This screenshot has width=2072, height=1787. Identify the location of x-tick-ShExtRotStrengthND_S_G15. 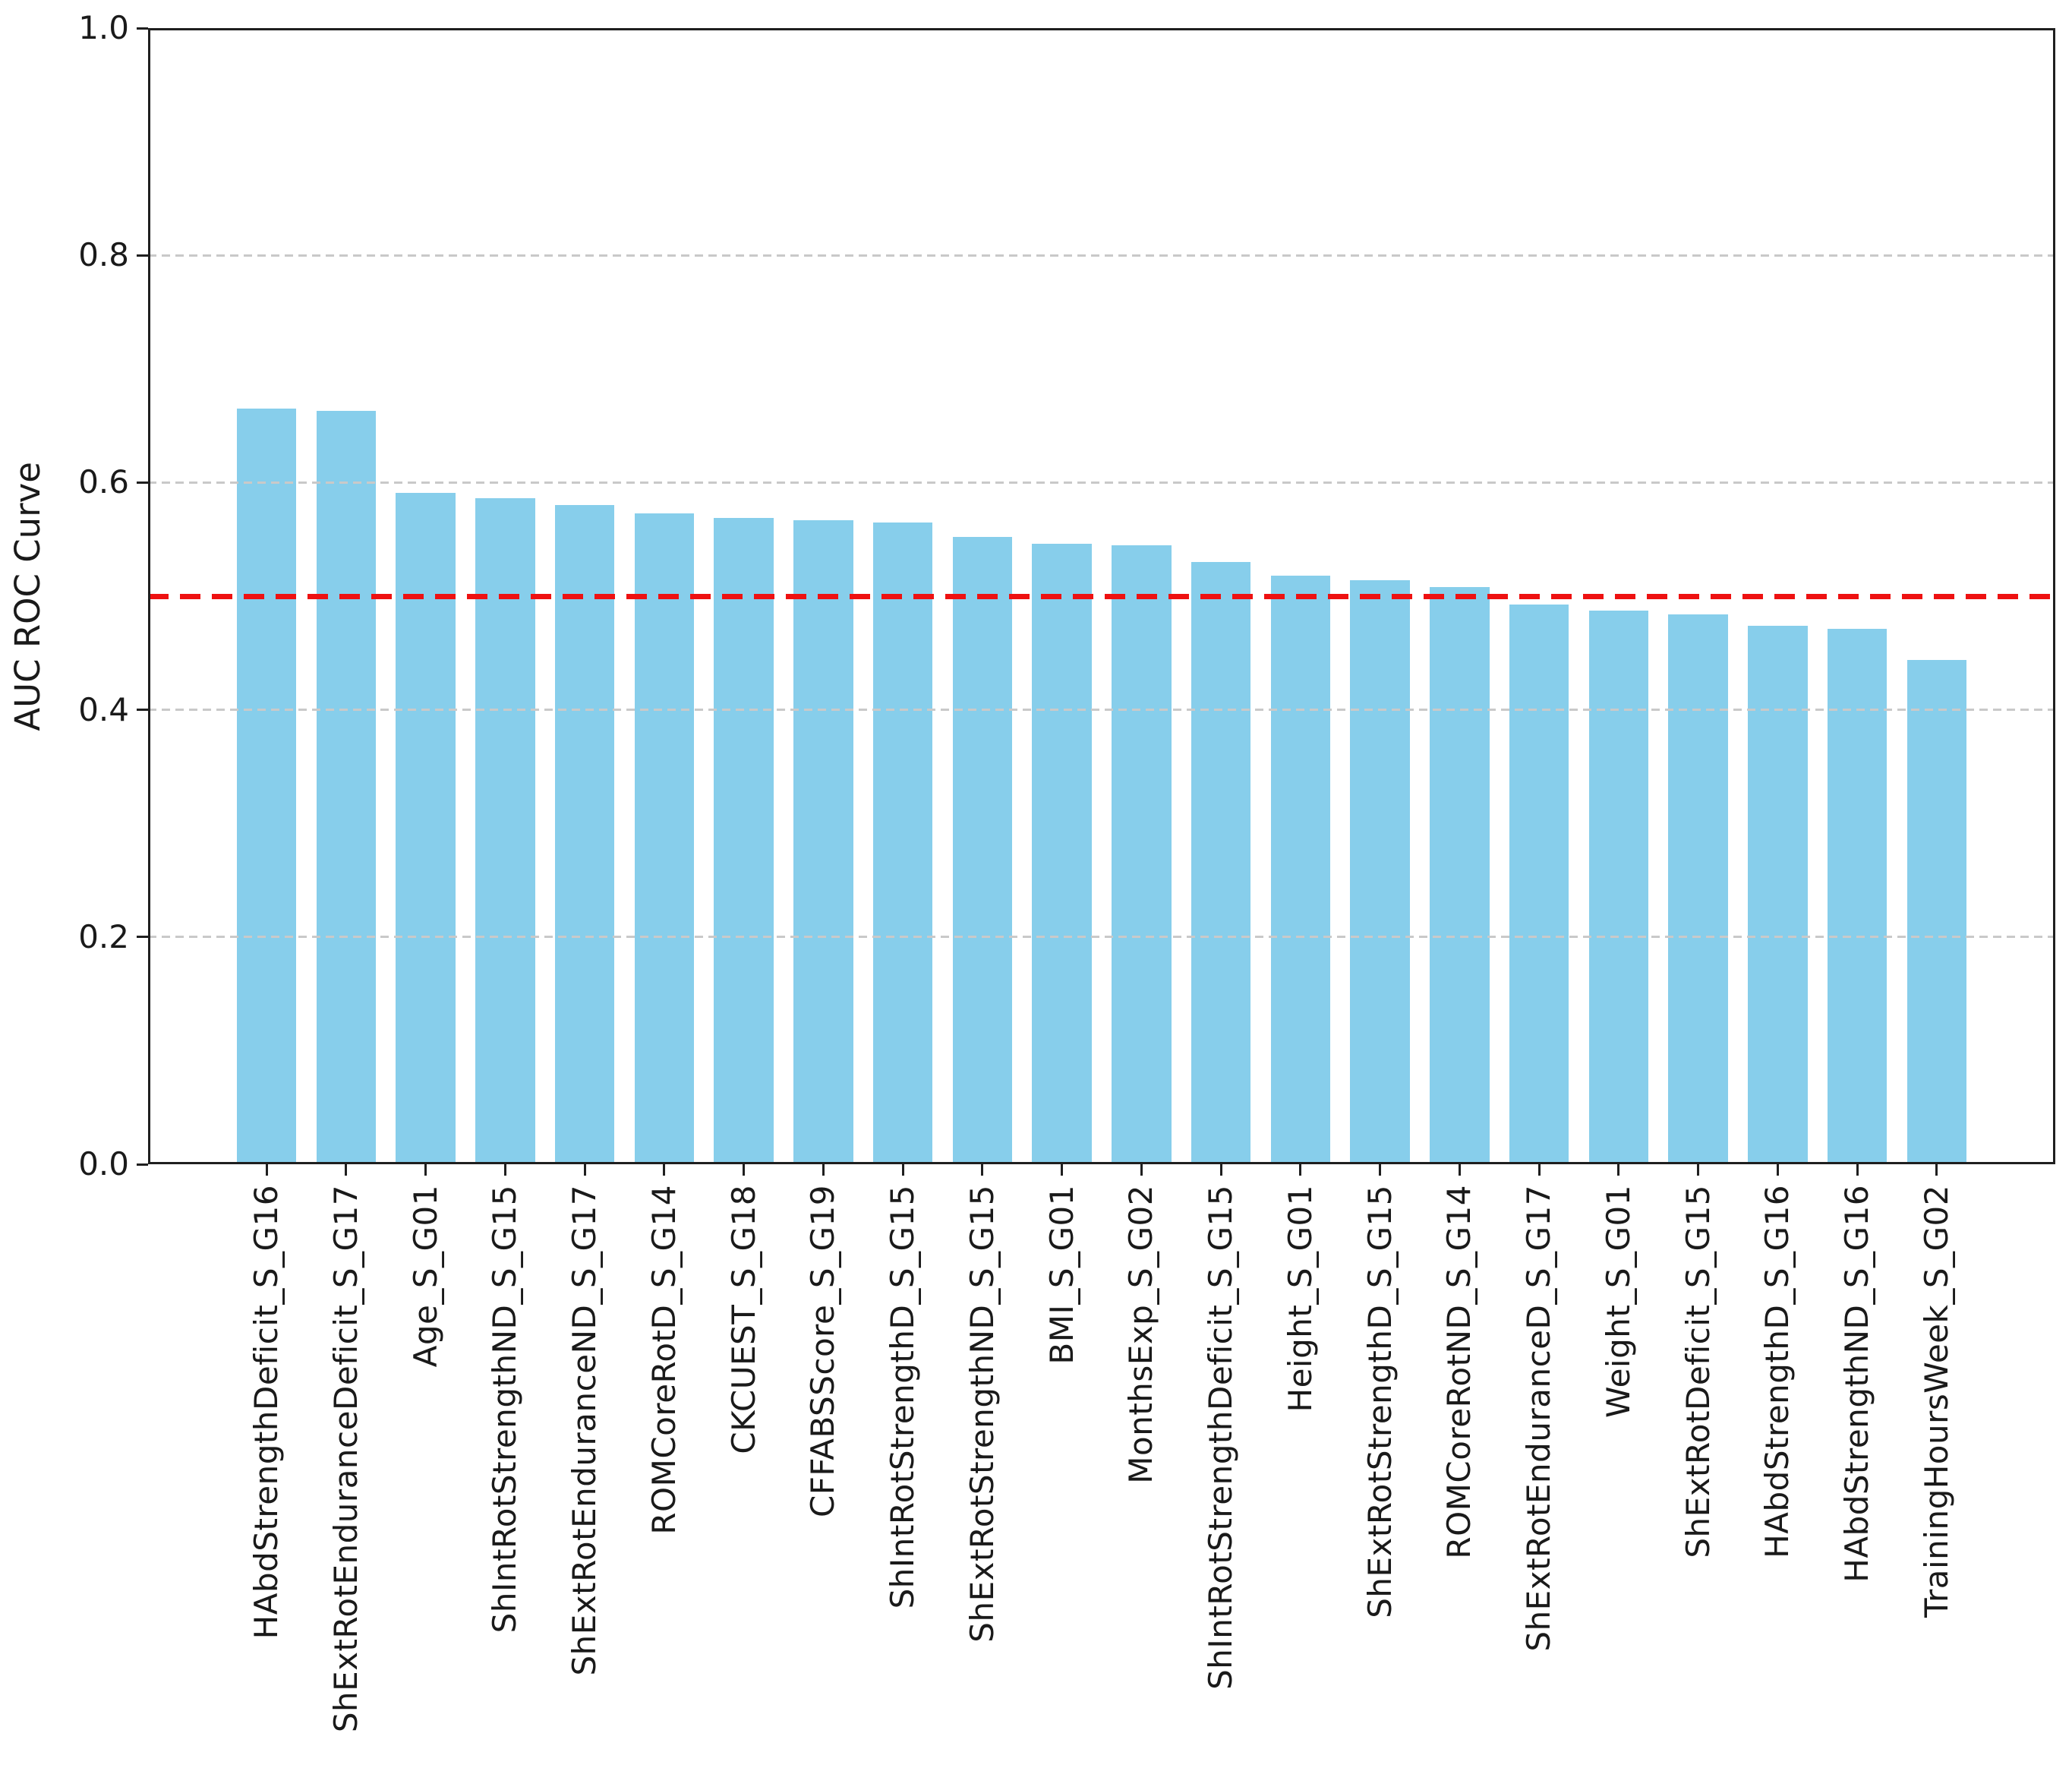
(982, 1170).